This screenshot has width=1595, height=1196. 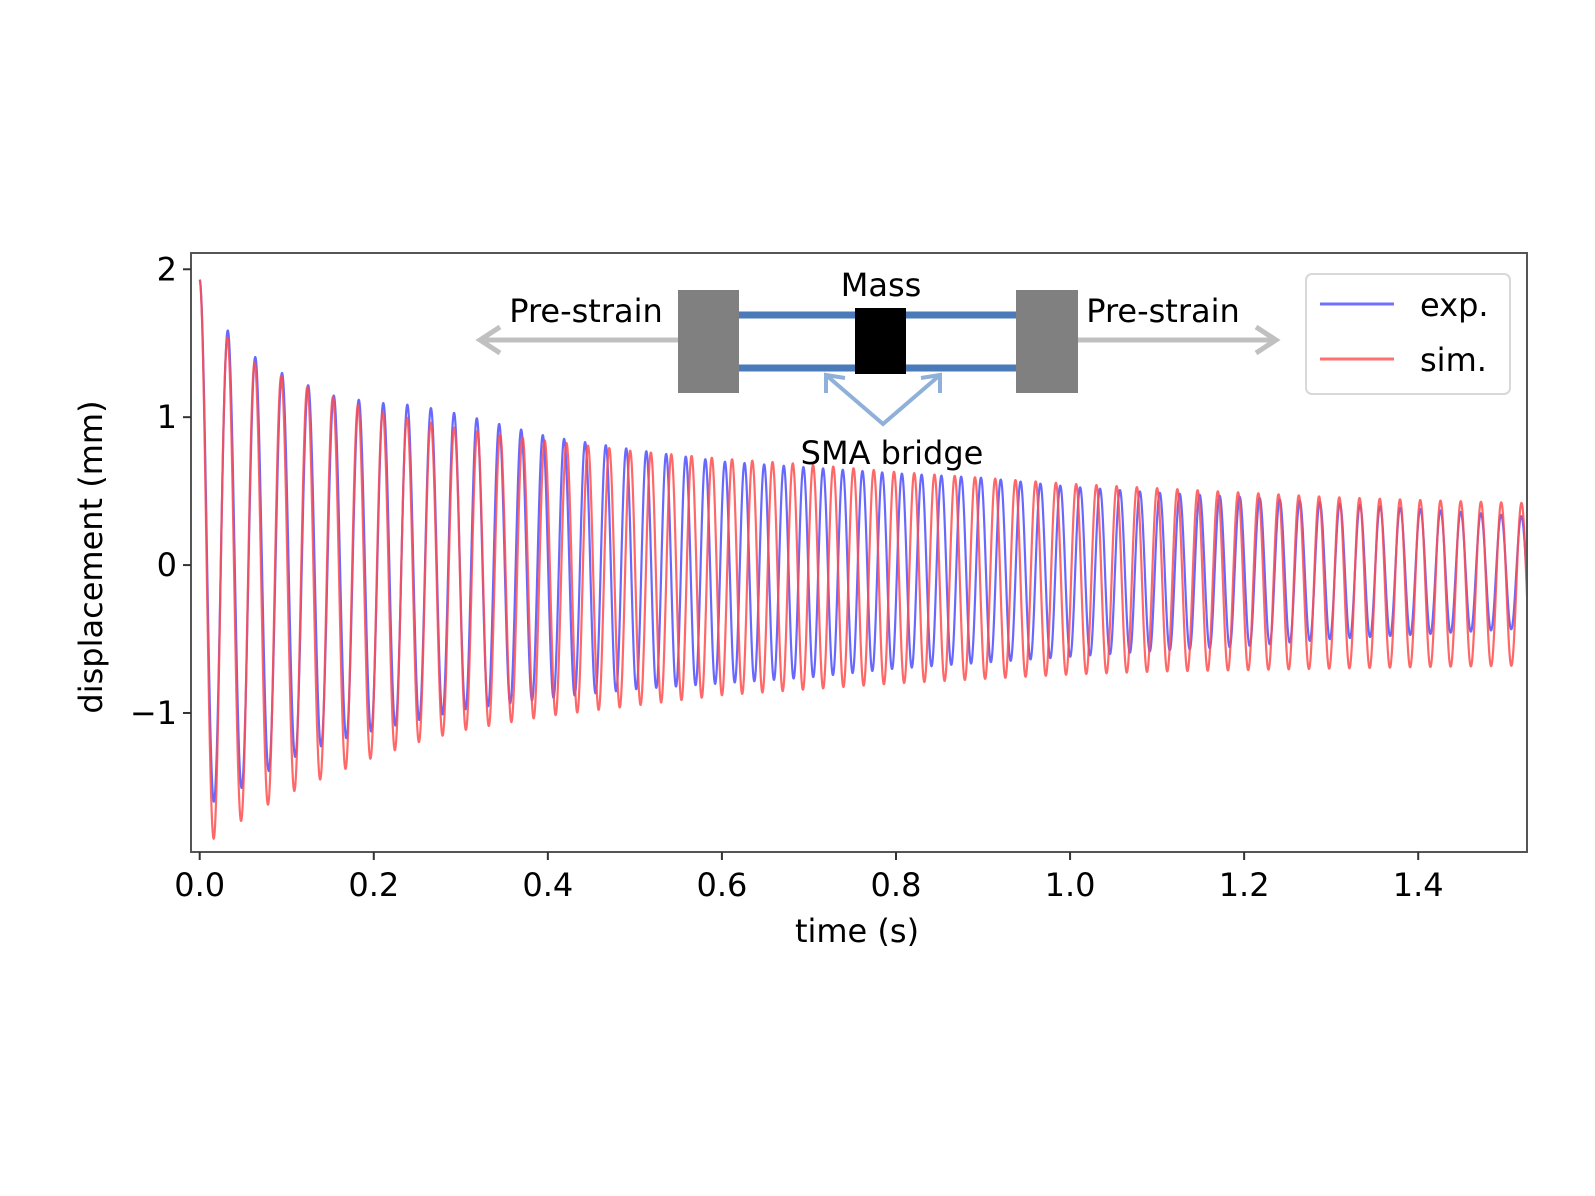 What do you see at coordinates (1163, 311) in the screenshot?
I see `right-prestrain-label: Pre-strain` at bounding box center [1163, 311].